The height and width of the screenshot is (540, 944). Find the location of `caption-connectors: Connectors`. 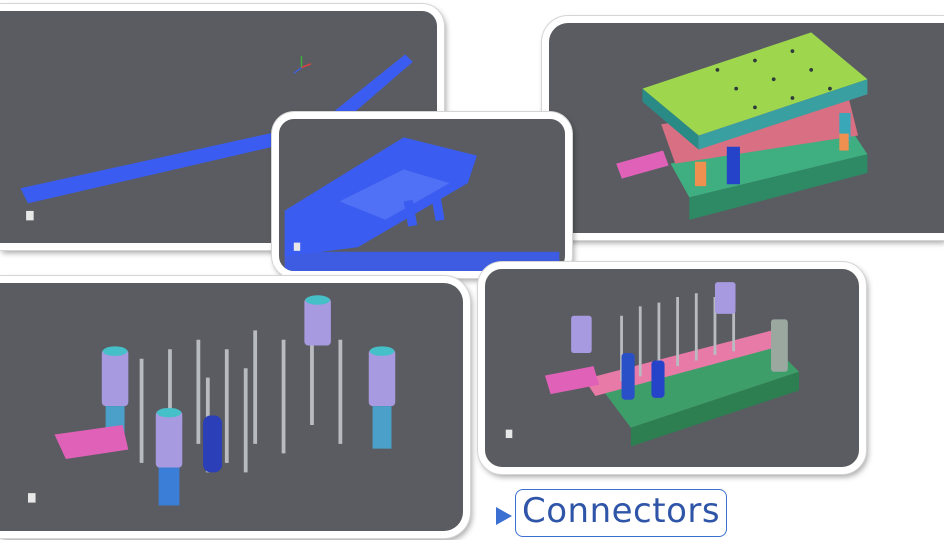

caption-connectors: Connectors is located at coordinates (612, 513).